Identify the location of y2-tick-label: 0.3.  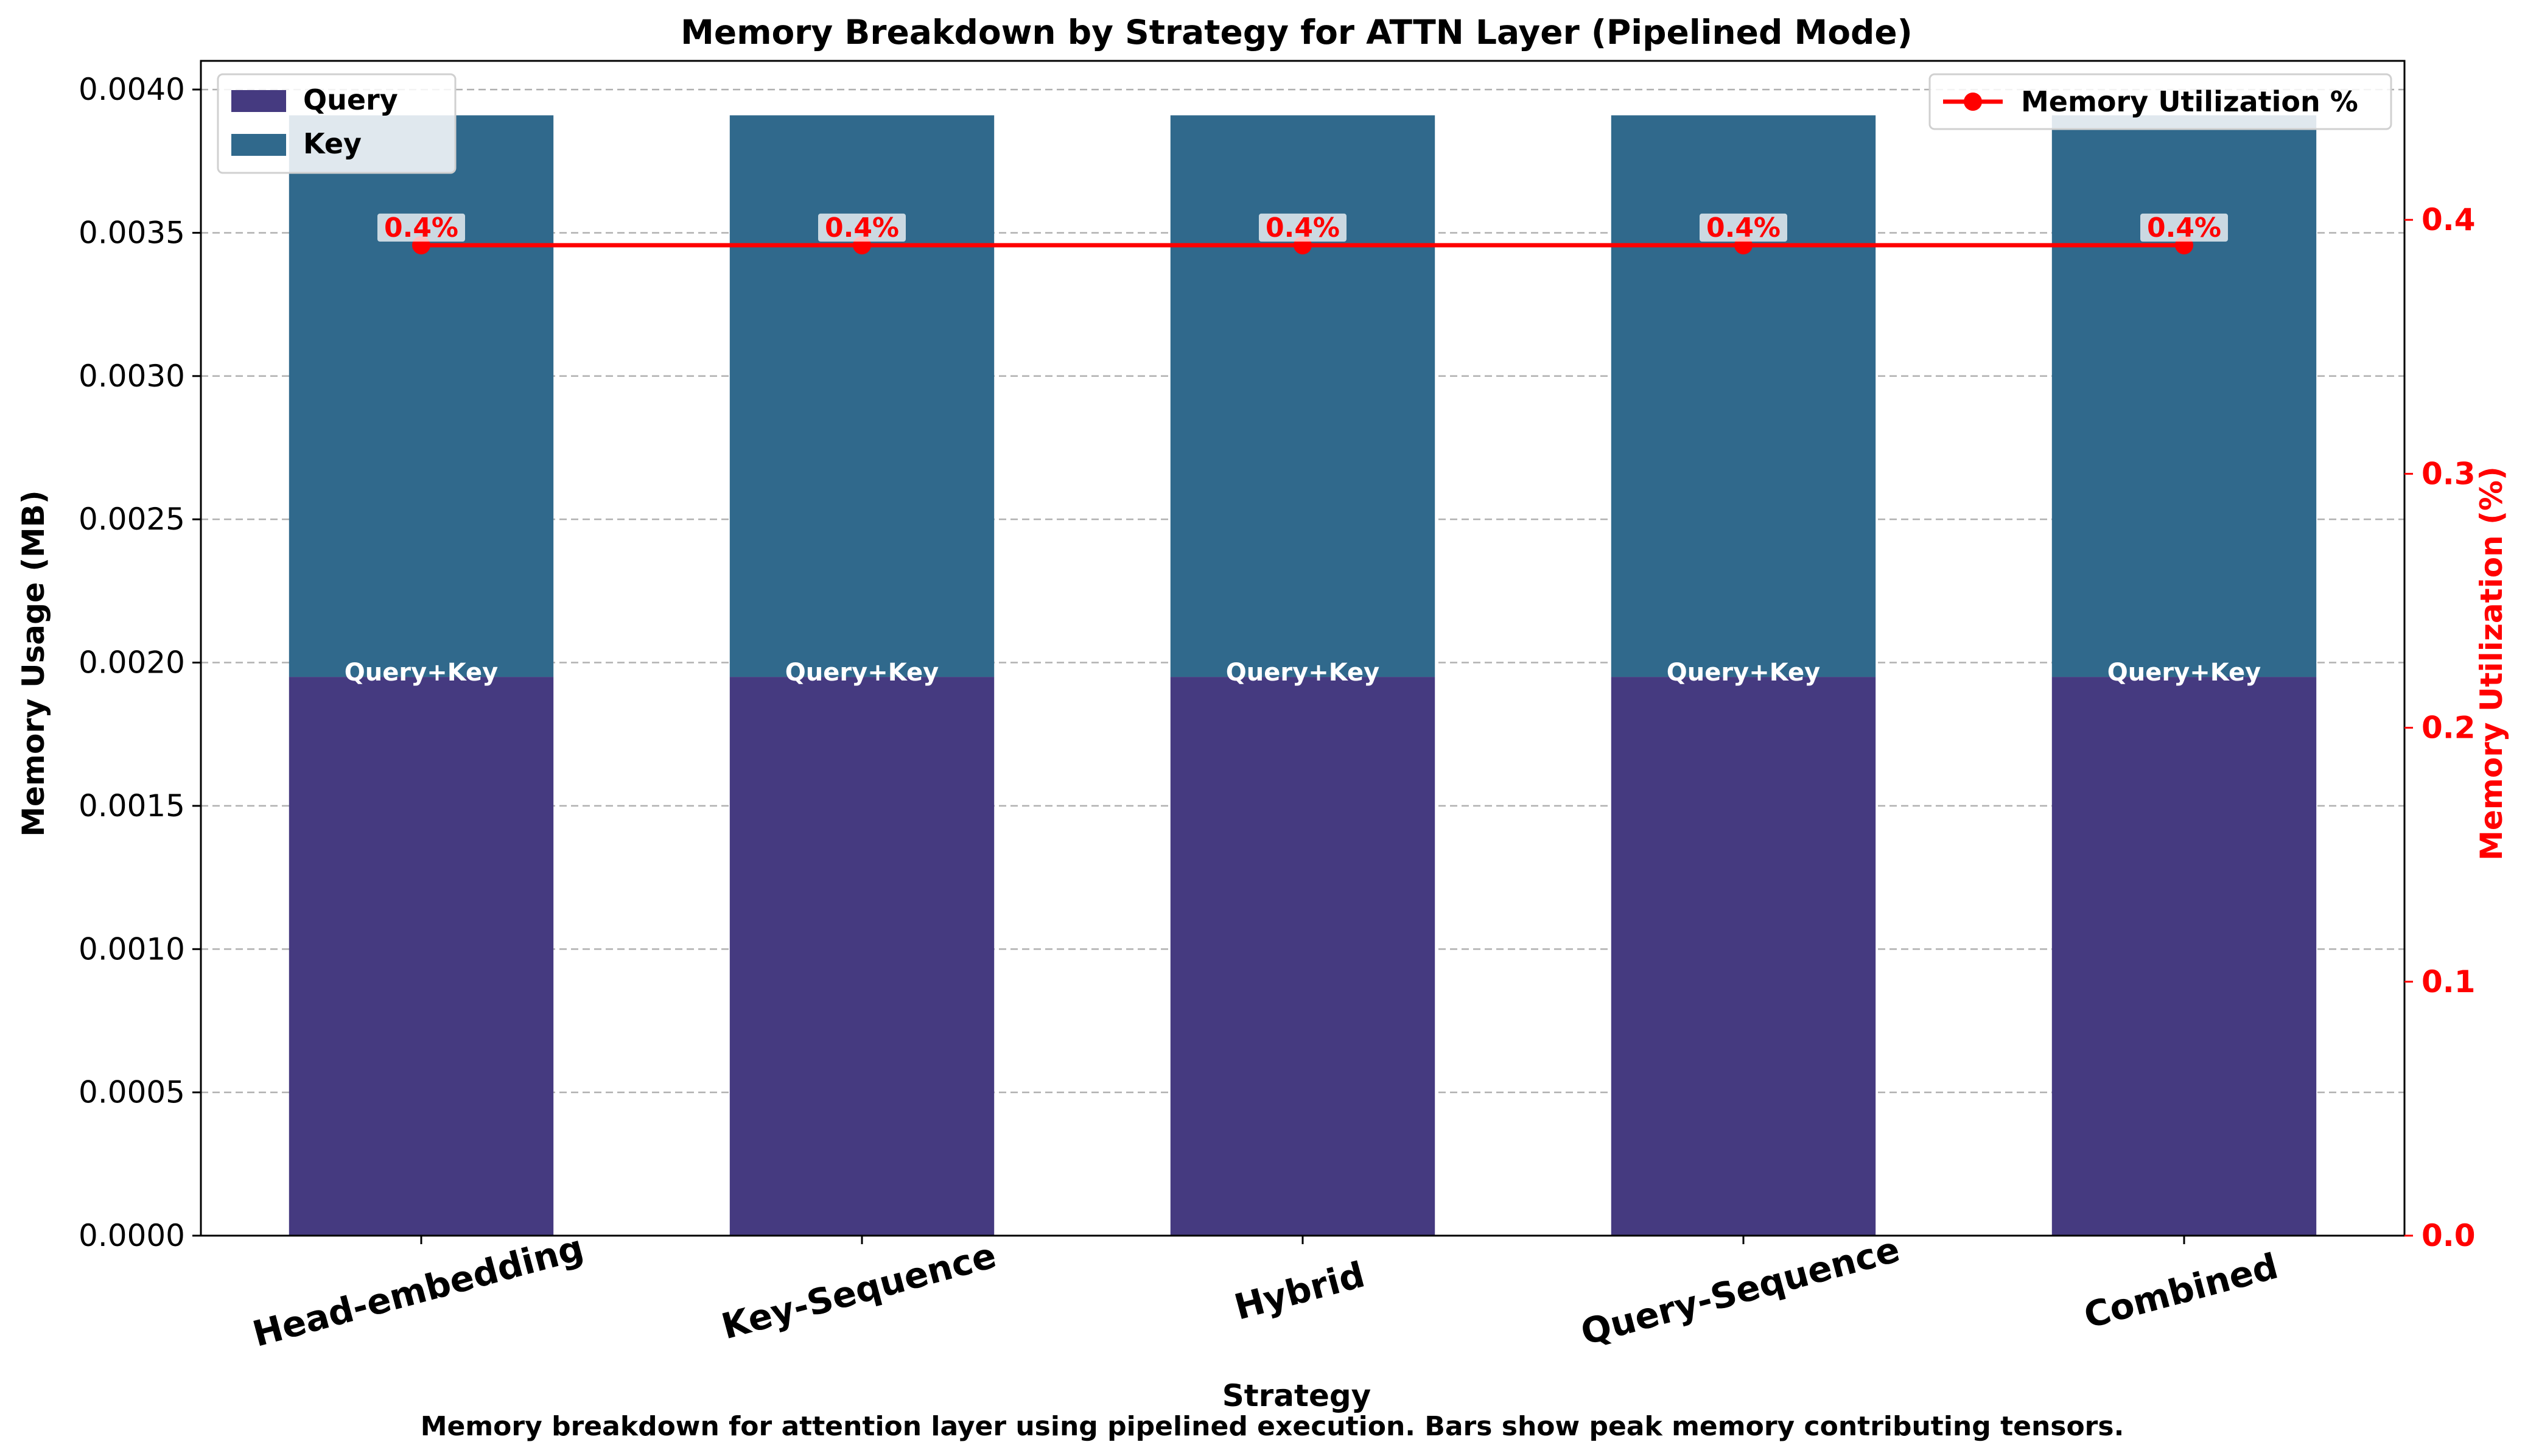
(2449, 473).